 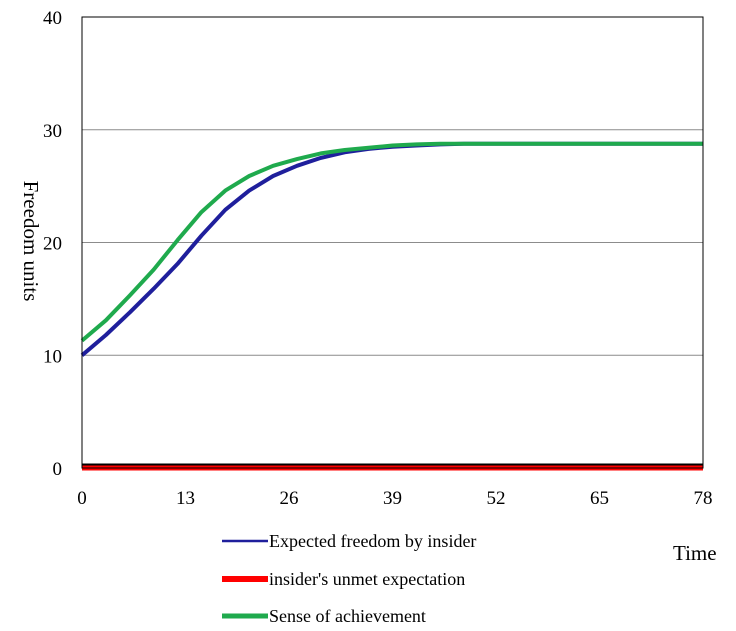 I want to click on legend-label: Sense of achievement, so click(x=347, y=616).